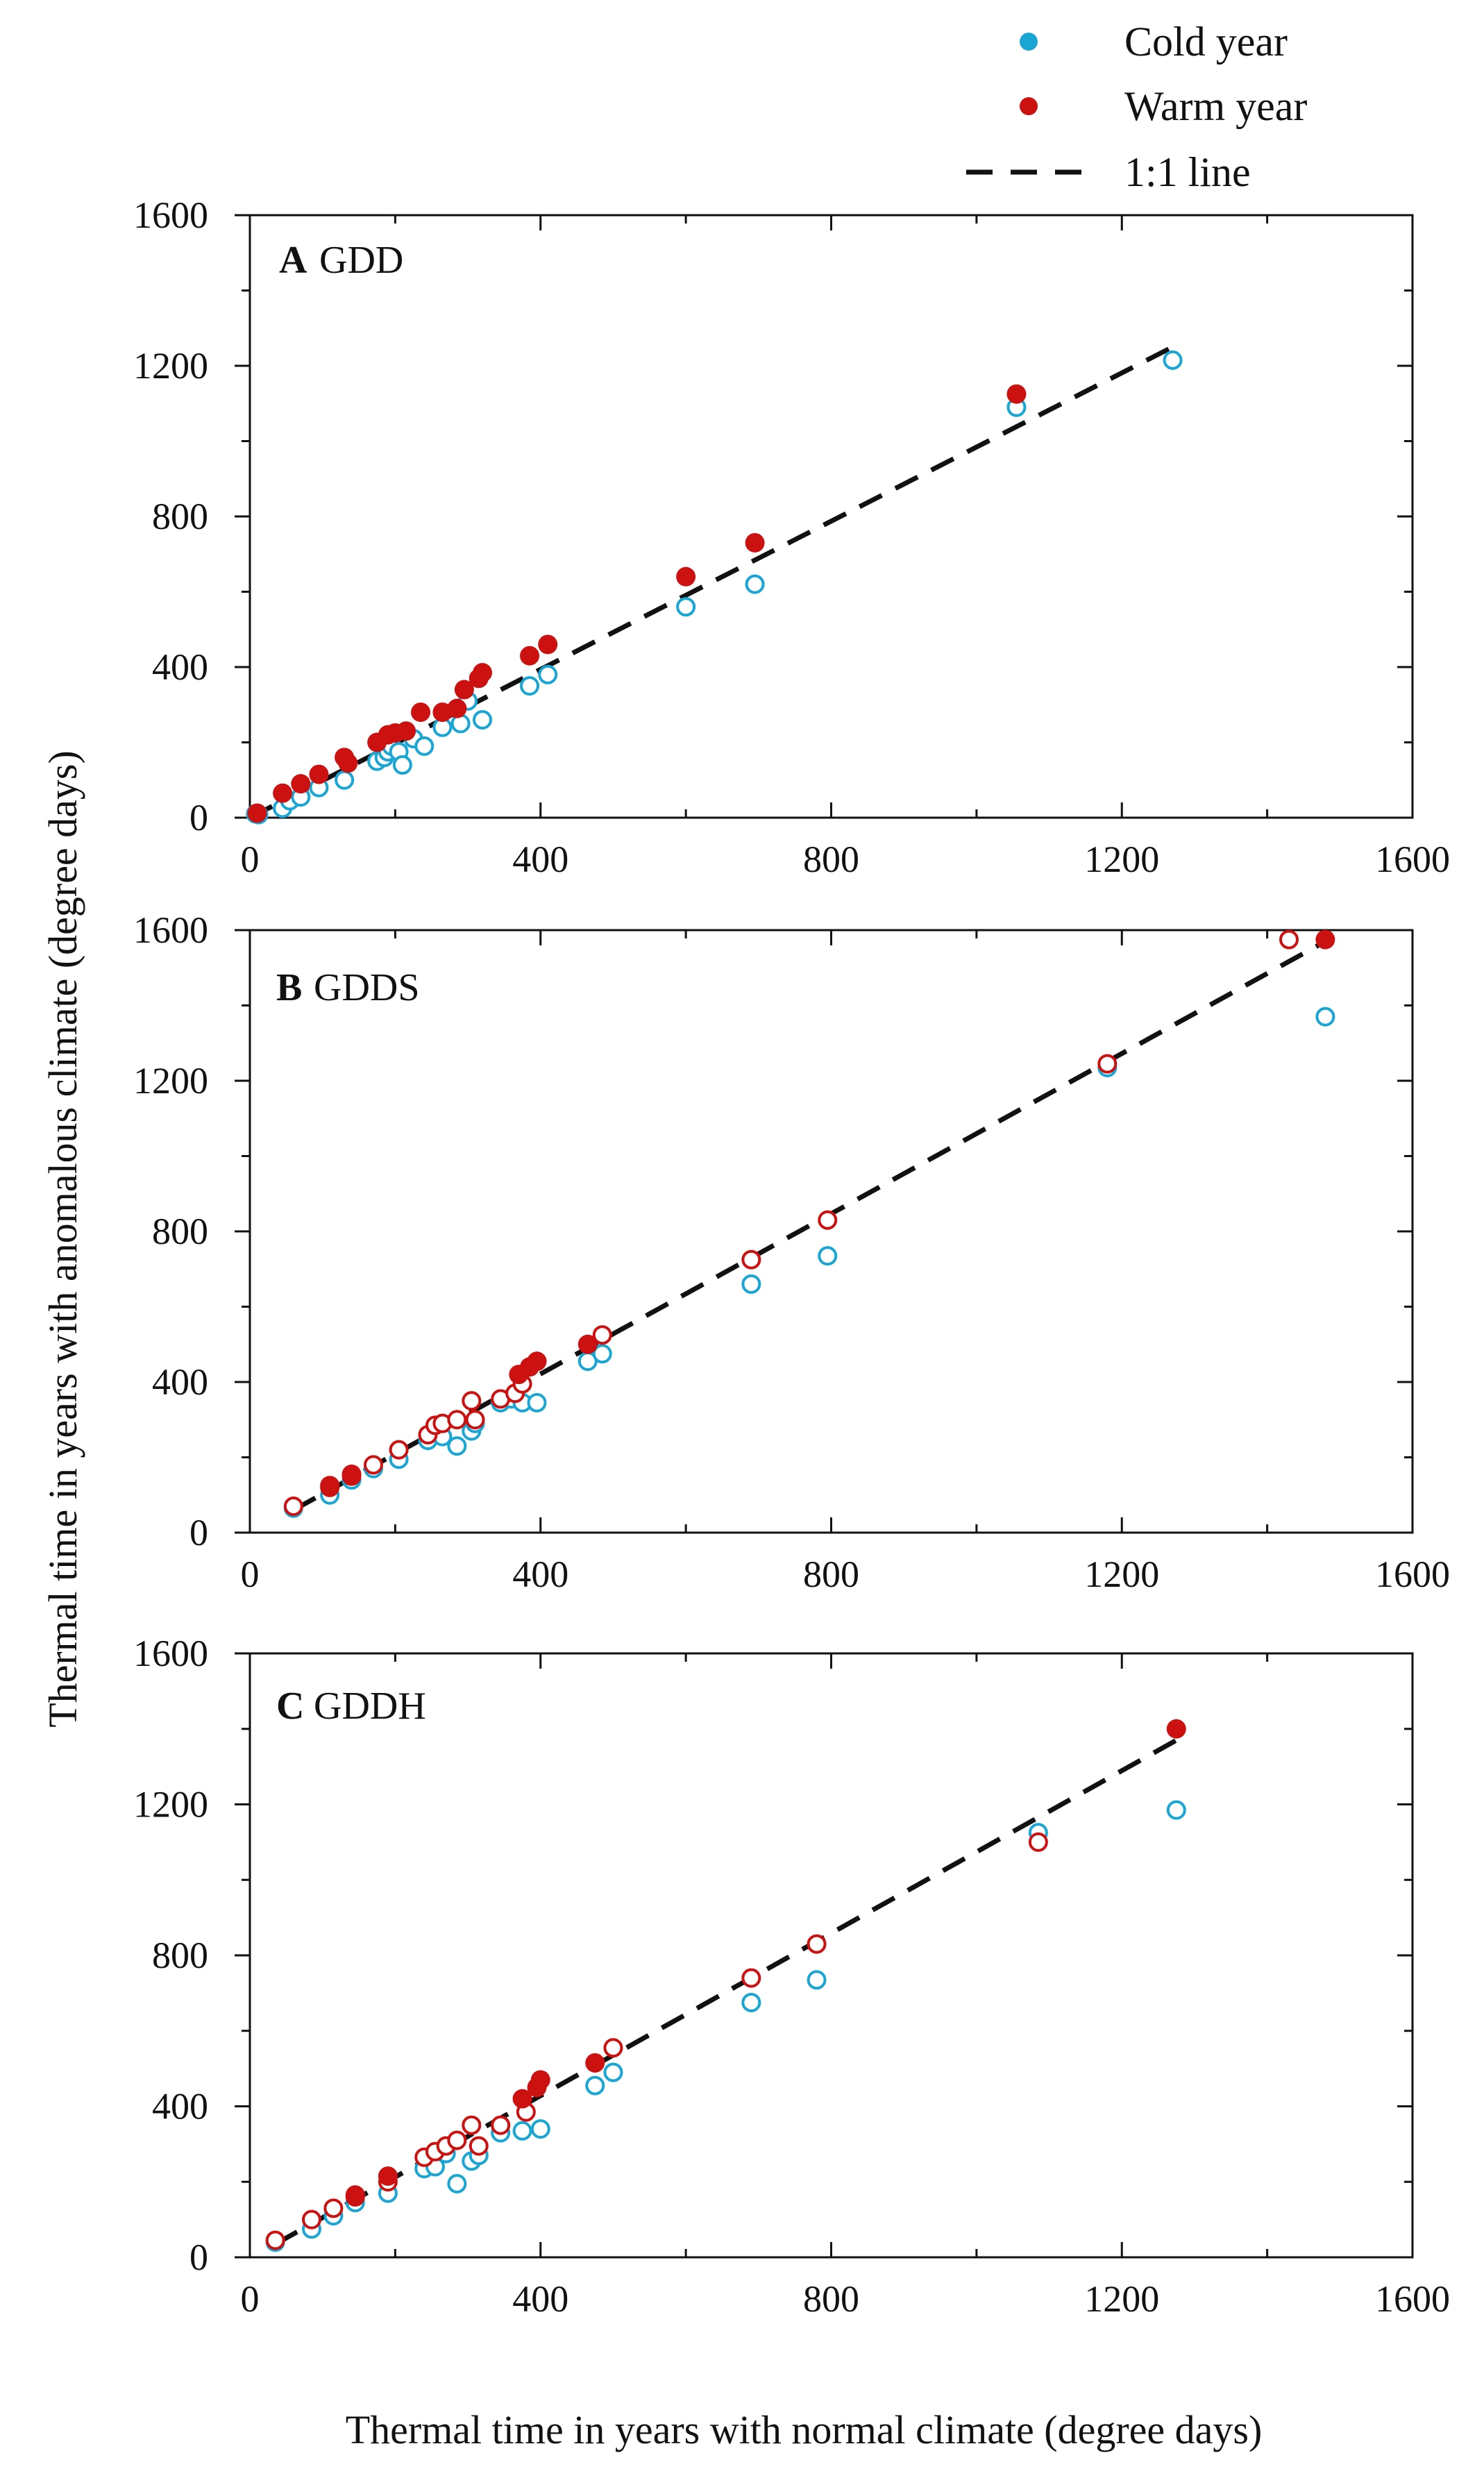  Describe the element at coordinates (1121, 859) in the screenshot. I see `panel-a-x-tick-label: 1200` at that location.